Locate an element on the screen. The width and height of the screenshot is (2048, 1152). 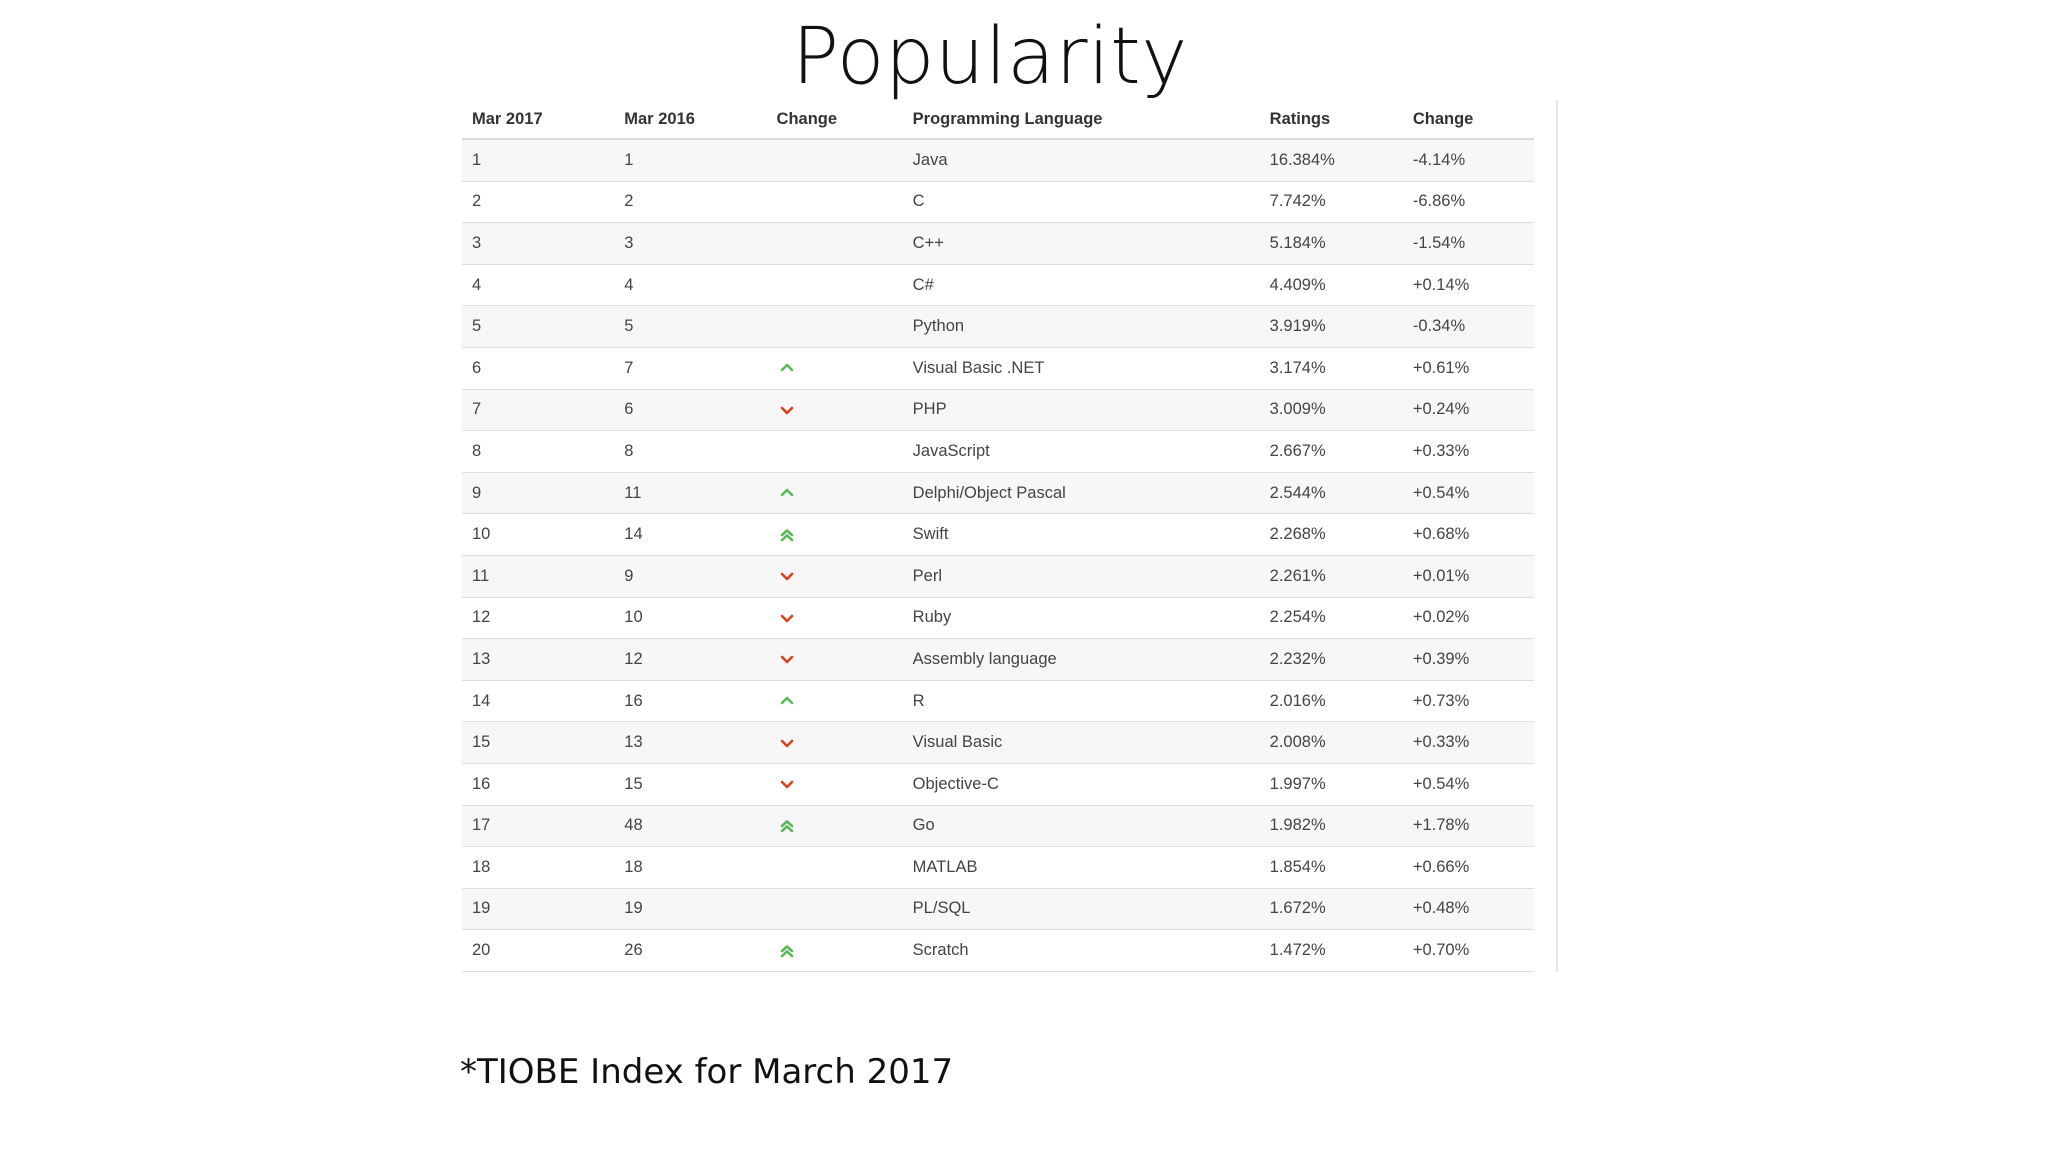
header-language: Programming Language is located at coordinates (1081, 120).